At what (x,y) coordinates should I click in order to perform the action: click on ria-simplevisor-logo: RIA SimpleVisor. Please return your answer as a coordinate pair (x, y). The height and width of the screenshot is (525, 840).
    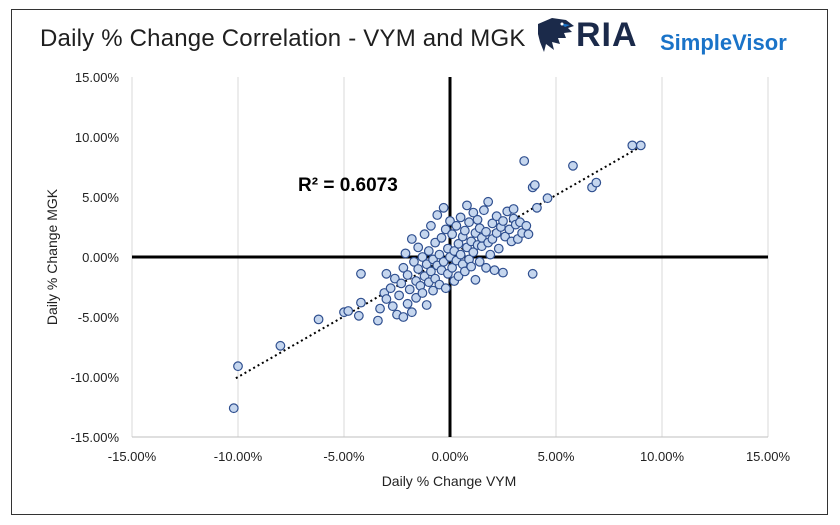
    Looking at the image, I should click on (666, 39).